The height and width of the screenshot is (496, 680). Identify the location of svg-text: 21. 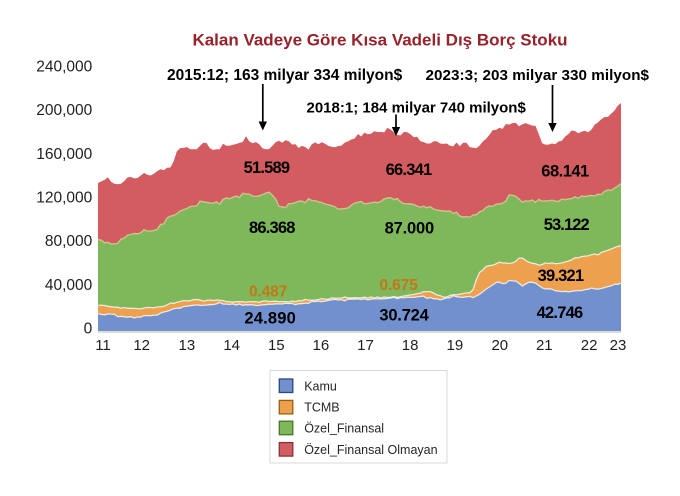
(544, 345).